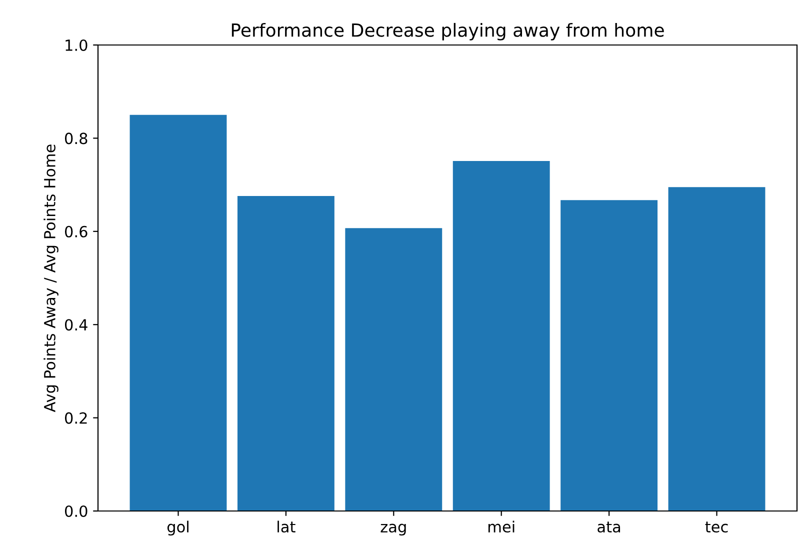 The width and height of the screenshot is (805, 548). Describe the element at coordinates (76, 232) in the screenshot. I see `y-tick-label: 0.6` at that location.